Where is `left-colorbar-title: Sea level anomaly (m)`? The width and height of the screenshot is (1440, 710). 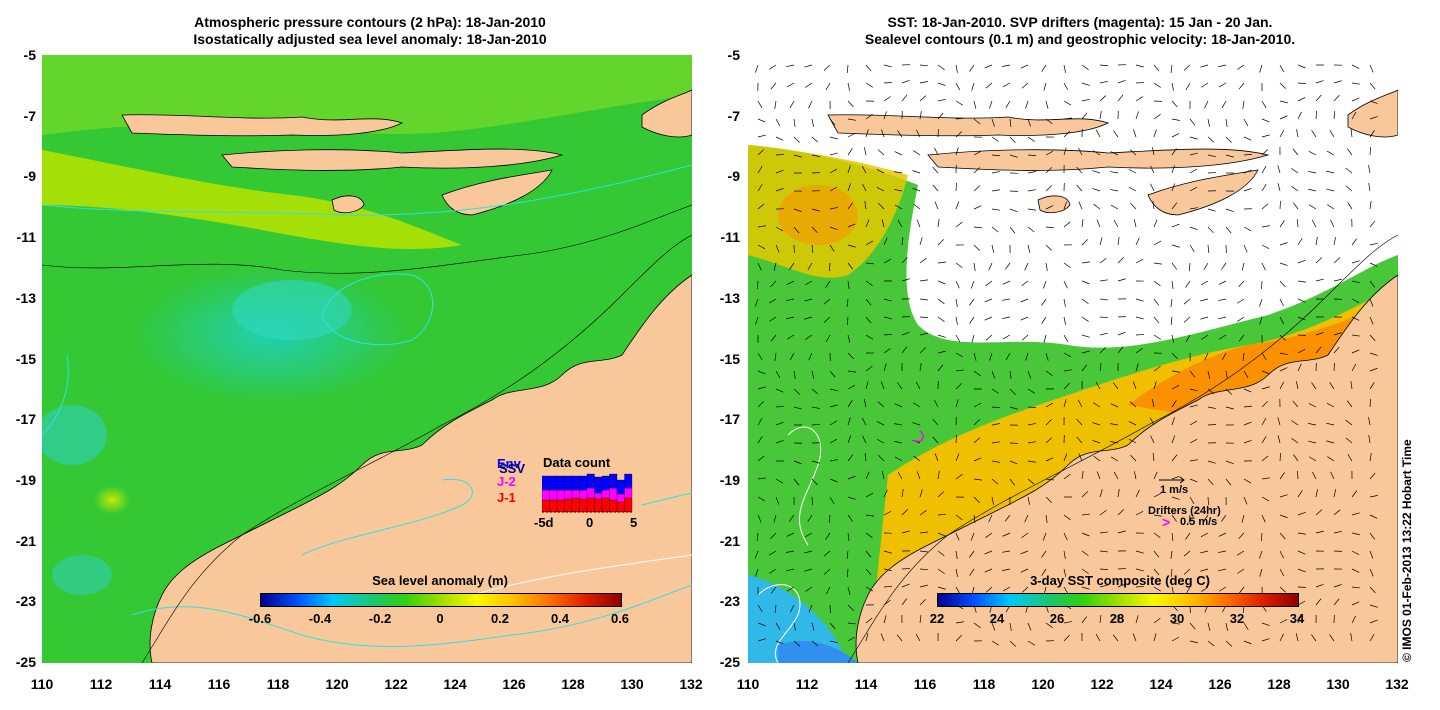 left-colorbar-title: Sea level anomaly (m) is located at coordinates (440, 580).